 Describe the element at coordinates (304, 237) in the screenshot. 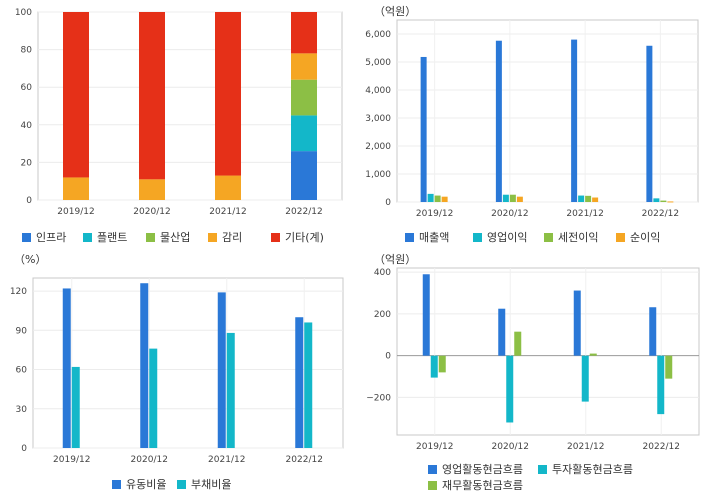

I see `legend-label: 기타(계)` at that location.